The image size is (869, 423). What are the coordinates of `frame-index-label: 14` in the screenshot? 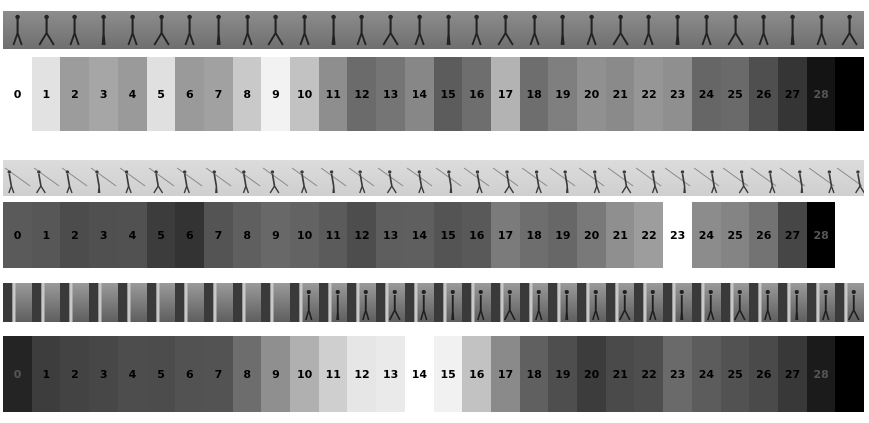 It's located at (419, 235).